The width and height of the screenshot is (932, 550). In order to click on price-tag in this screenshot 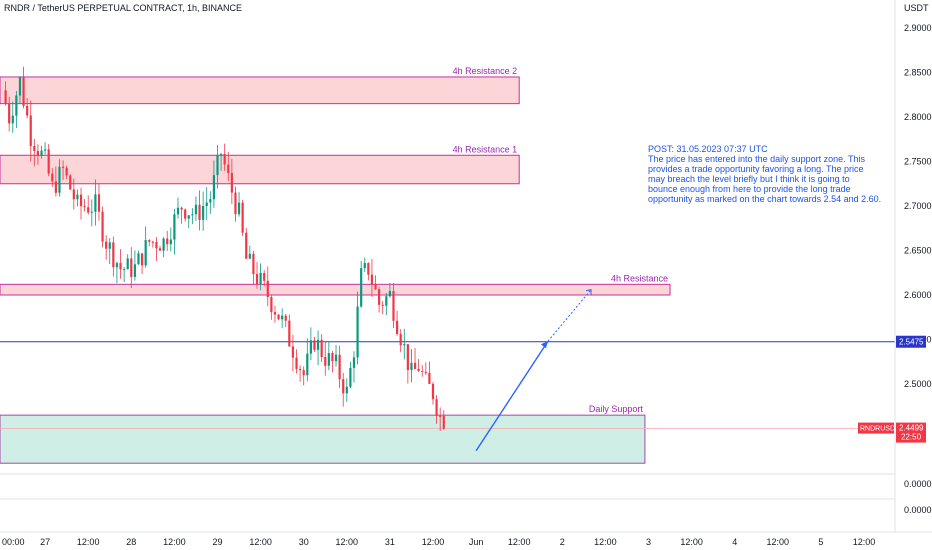, I will do `click(911, 432)`.